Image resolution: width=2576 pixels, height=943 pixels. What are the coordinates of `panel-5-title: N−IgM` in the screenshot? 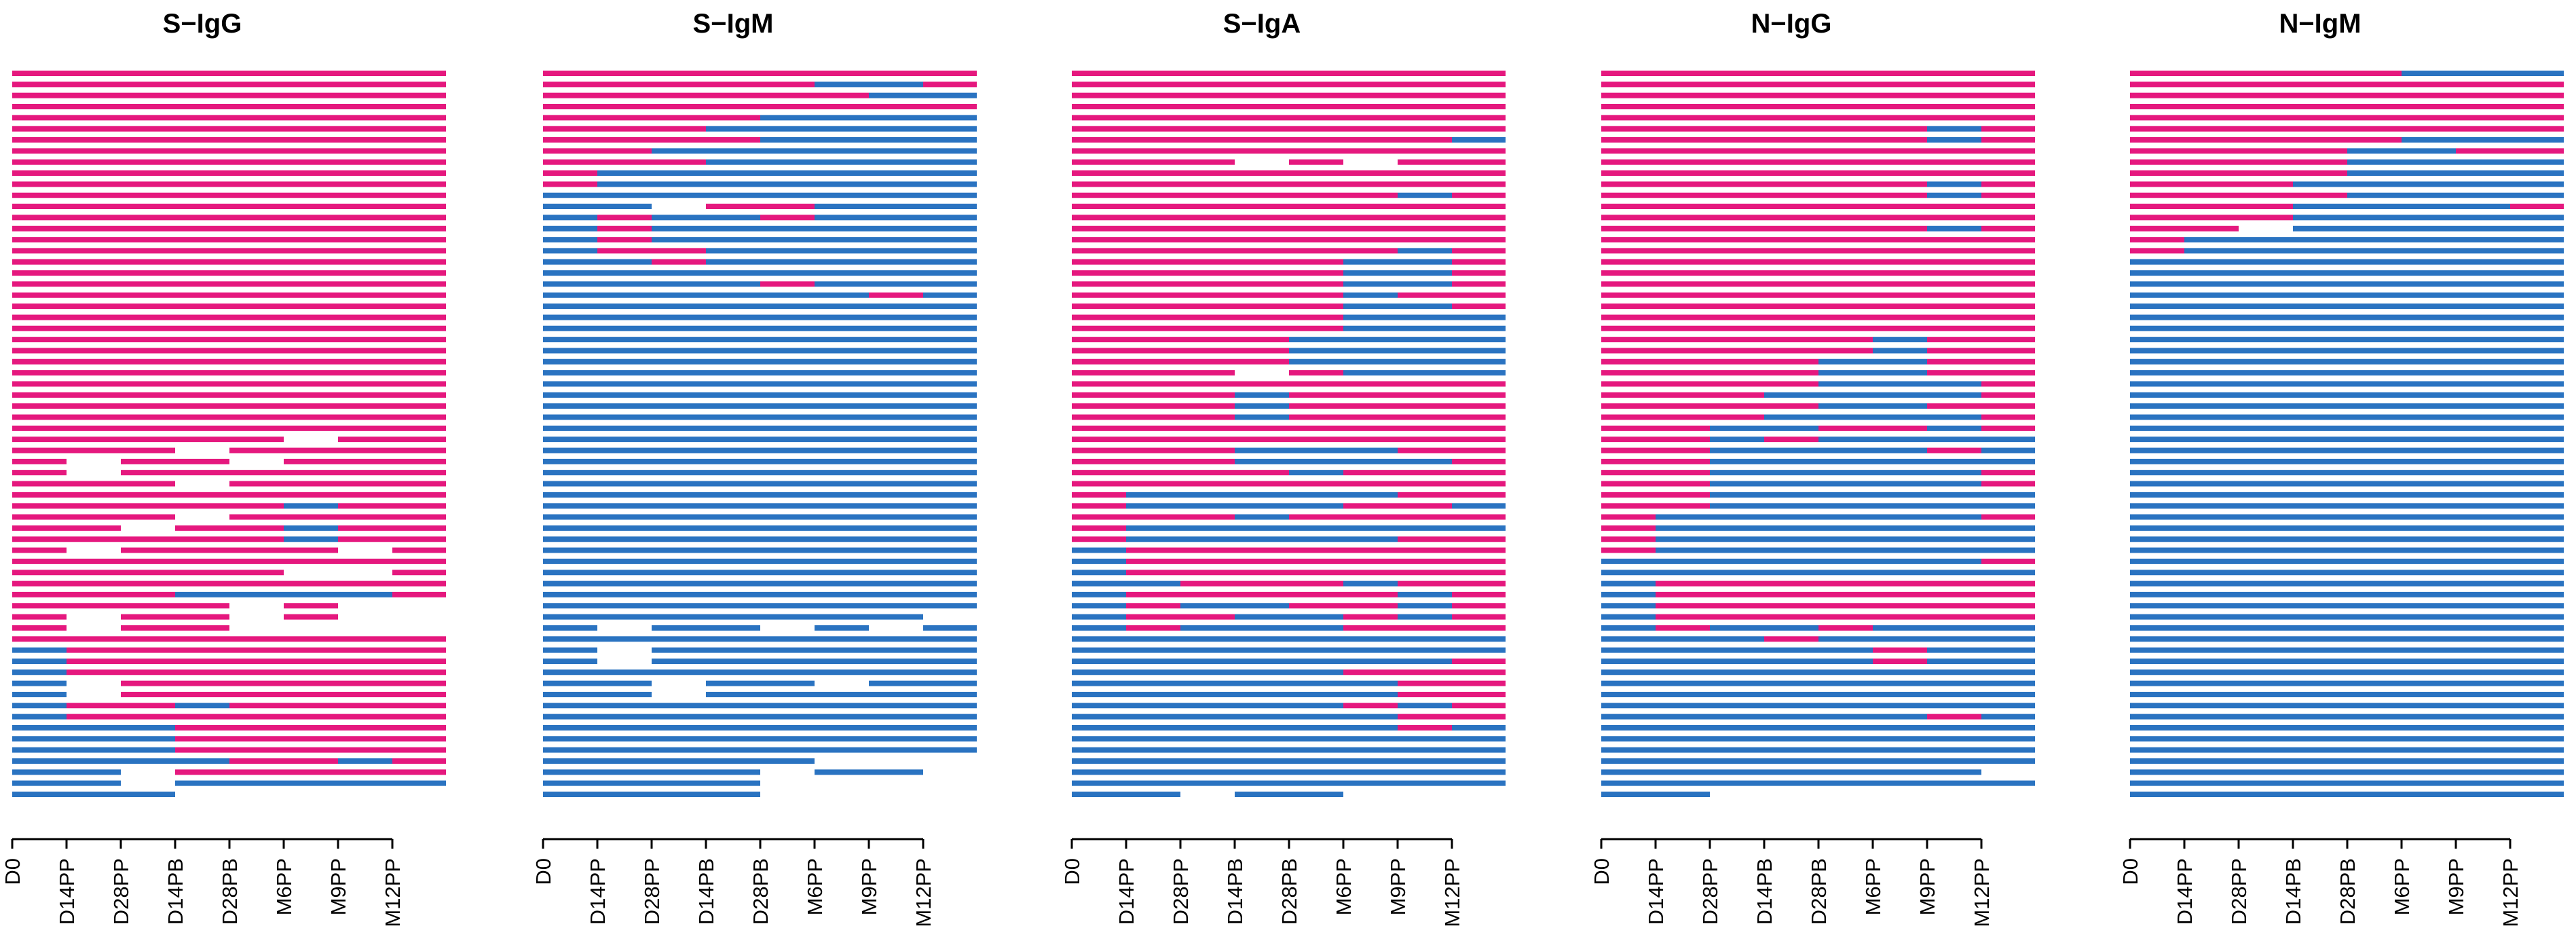 It's located at (2320, 24).